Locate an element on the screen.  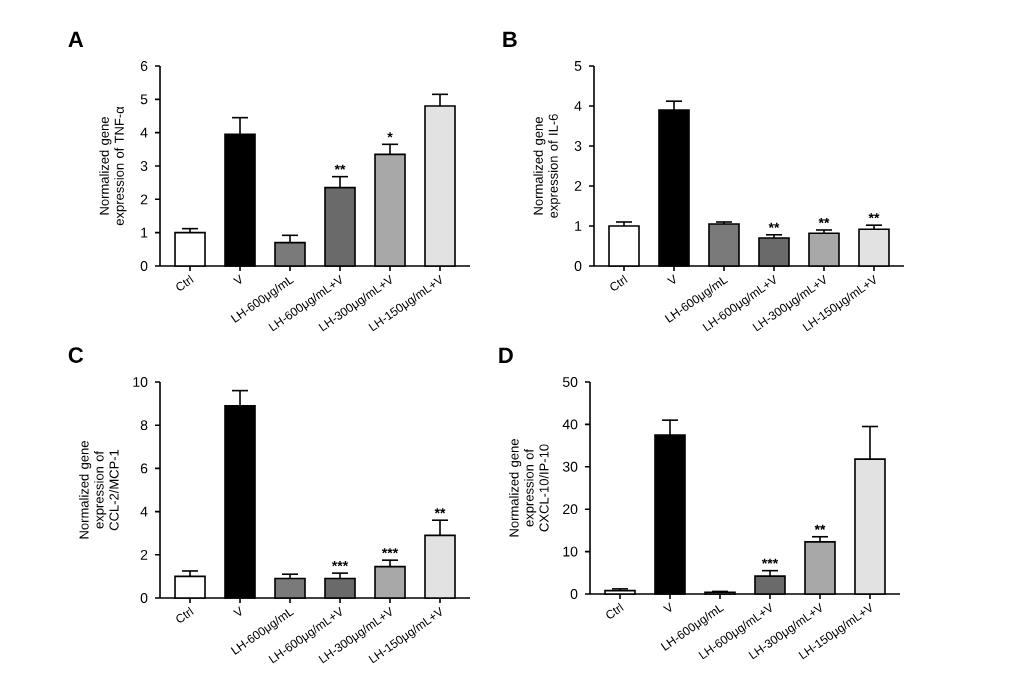
chart-title: B is located at coordinates (510, 39).